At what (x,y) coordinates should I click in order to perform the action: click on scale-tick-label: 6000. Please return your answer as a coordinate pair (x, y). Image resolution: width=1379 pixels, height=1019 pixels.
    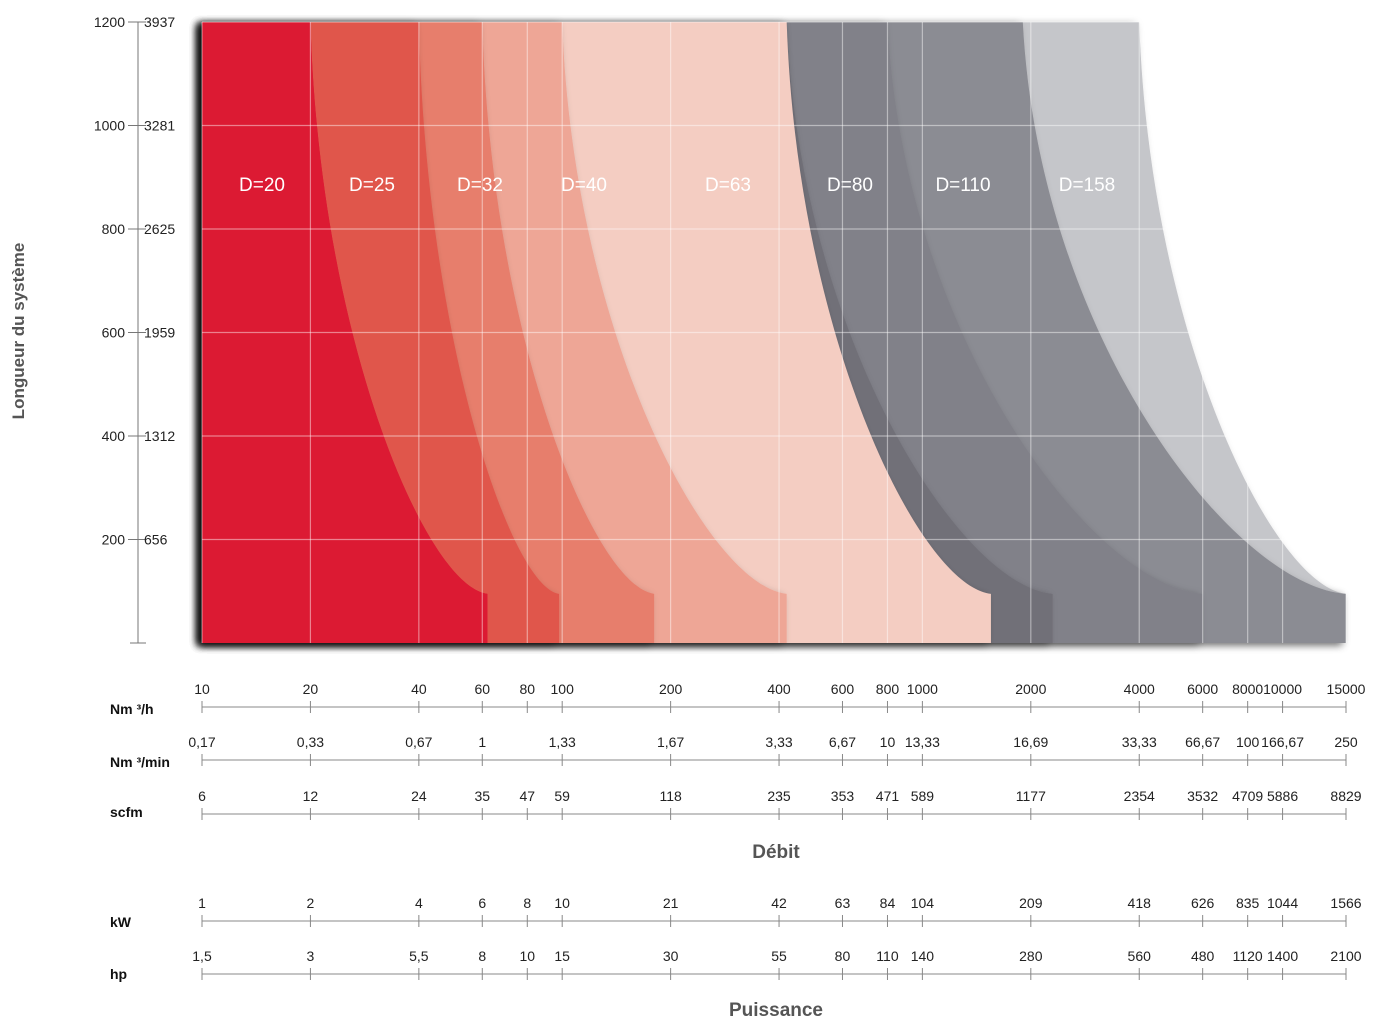
    Looking at the image, I should click on (1202, 689).